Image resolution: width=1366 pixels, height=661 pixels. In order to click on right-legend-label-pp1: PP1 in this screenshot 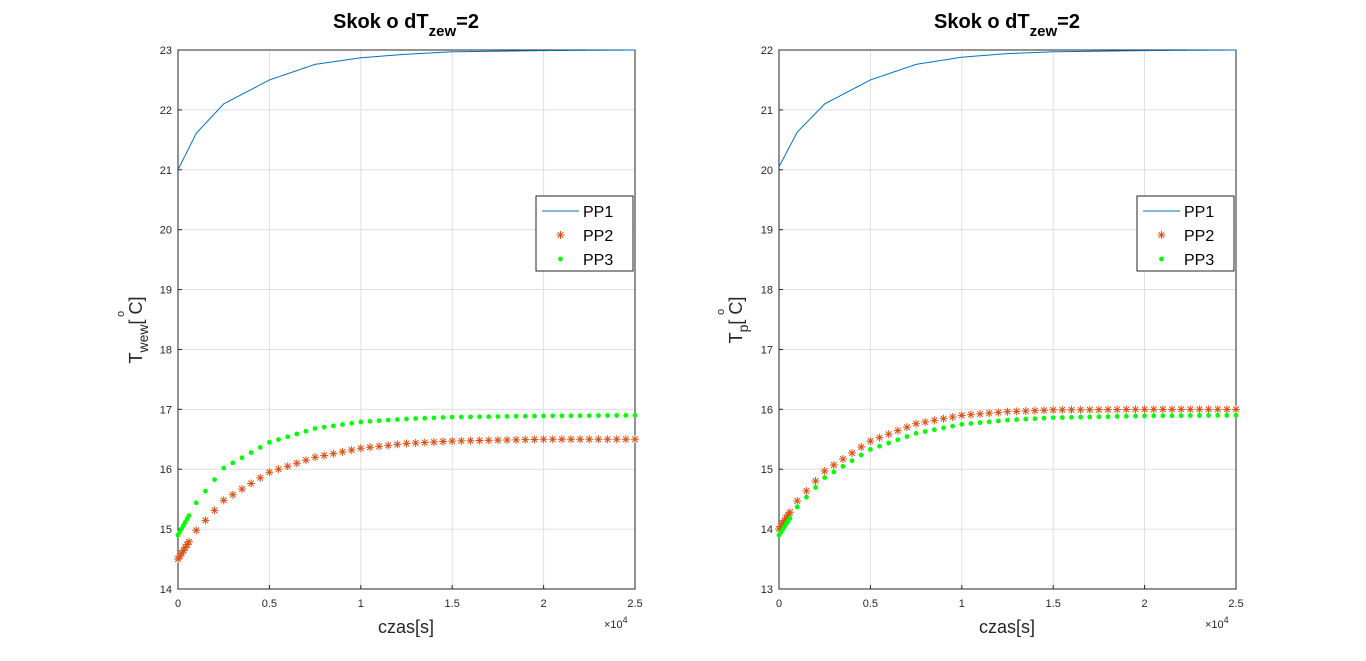, I will do `click(1199, 212)`.